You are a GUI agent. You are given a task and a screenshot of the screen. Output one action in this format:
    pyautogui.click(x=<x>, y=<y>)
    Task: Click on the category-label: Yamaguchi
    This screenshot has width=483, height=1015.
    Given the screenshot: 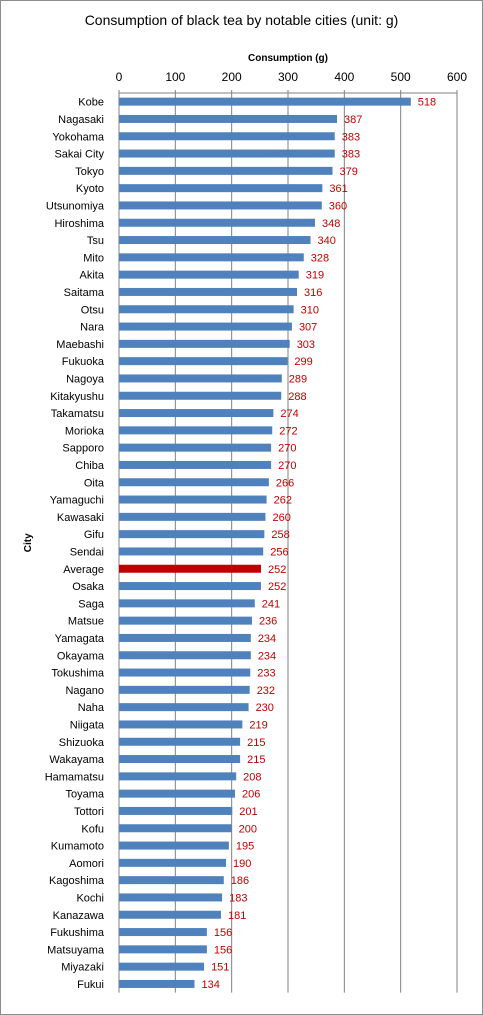 What is the action you would take?
    pyautogui.click(x=77, y=501)
    